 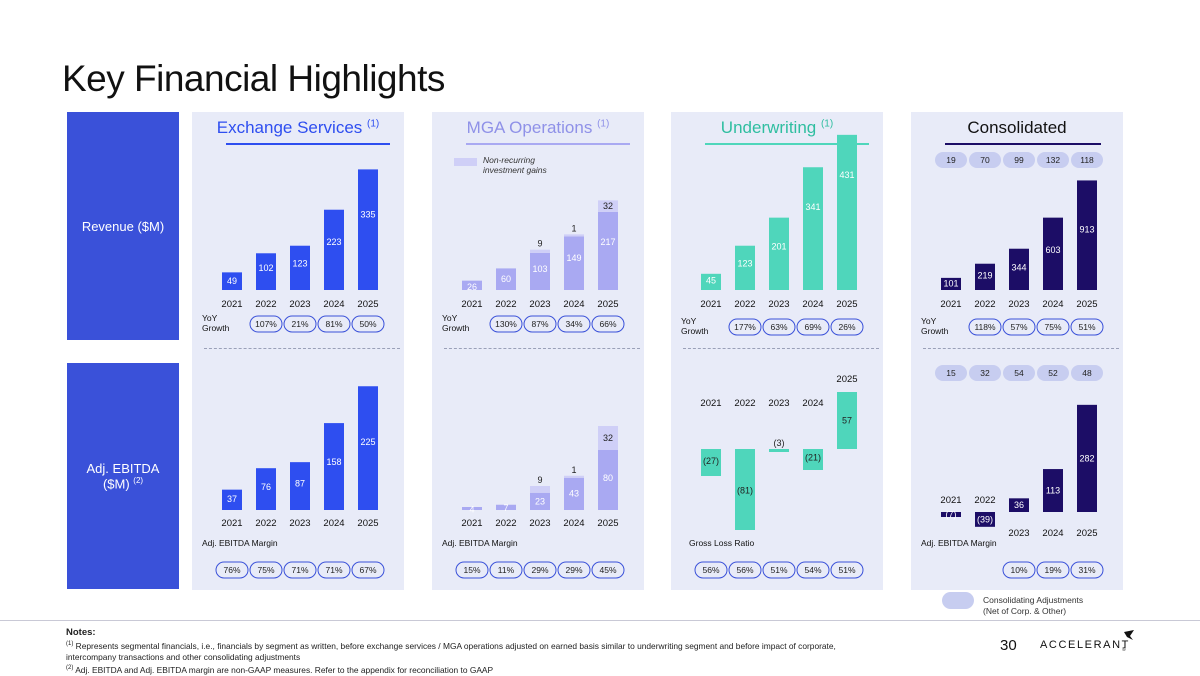 What do you see at coordinates (232, 499) in the screenshot?
I see `exchange-ebitda-label-2021: 37` at bounding box center [232, 499].